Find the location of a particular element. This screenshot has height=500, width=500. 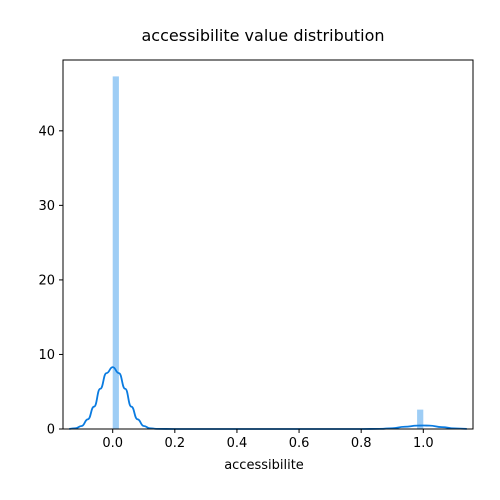

kde-curve is located at coordinates (268, 398).